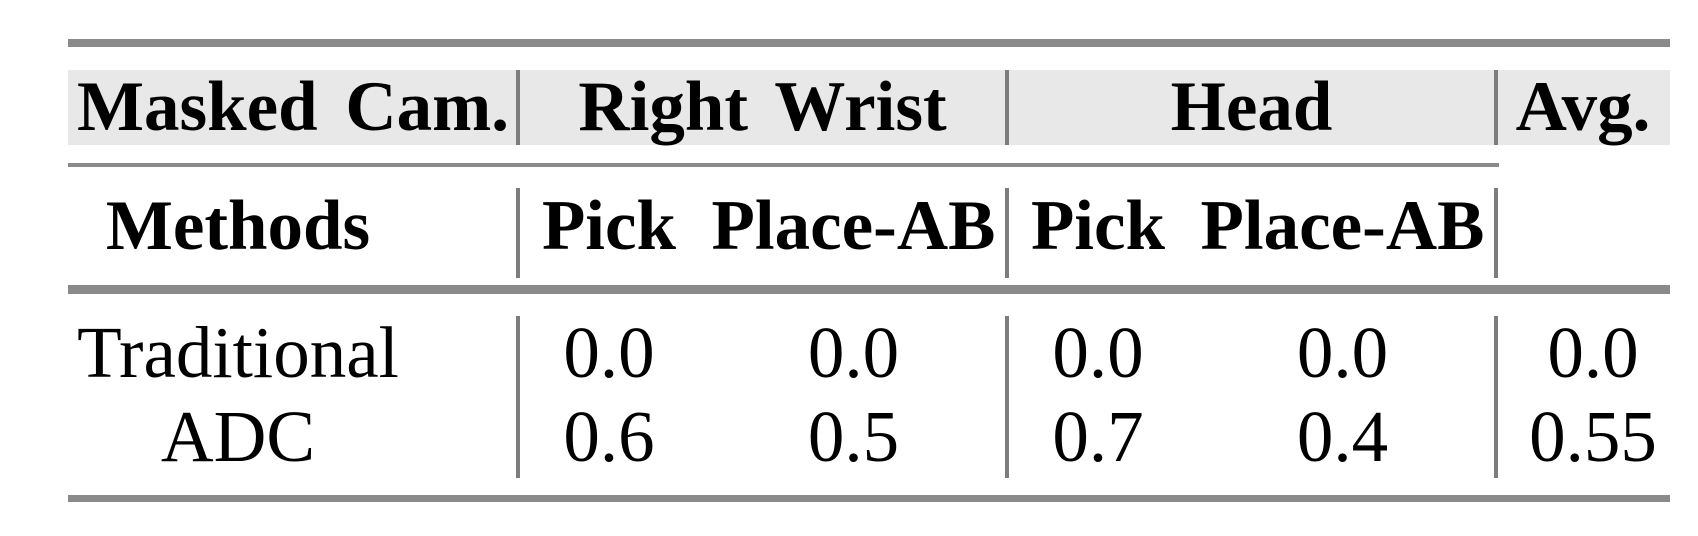 The width and height of the screenshot is (1698, 536). I want to click on header-right-wrist: Right Wrist, so click(762, 107).